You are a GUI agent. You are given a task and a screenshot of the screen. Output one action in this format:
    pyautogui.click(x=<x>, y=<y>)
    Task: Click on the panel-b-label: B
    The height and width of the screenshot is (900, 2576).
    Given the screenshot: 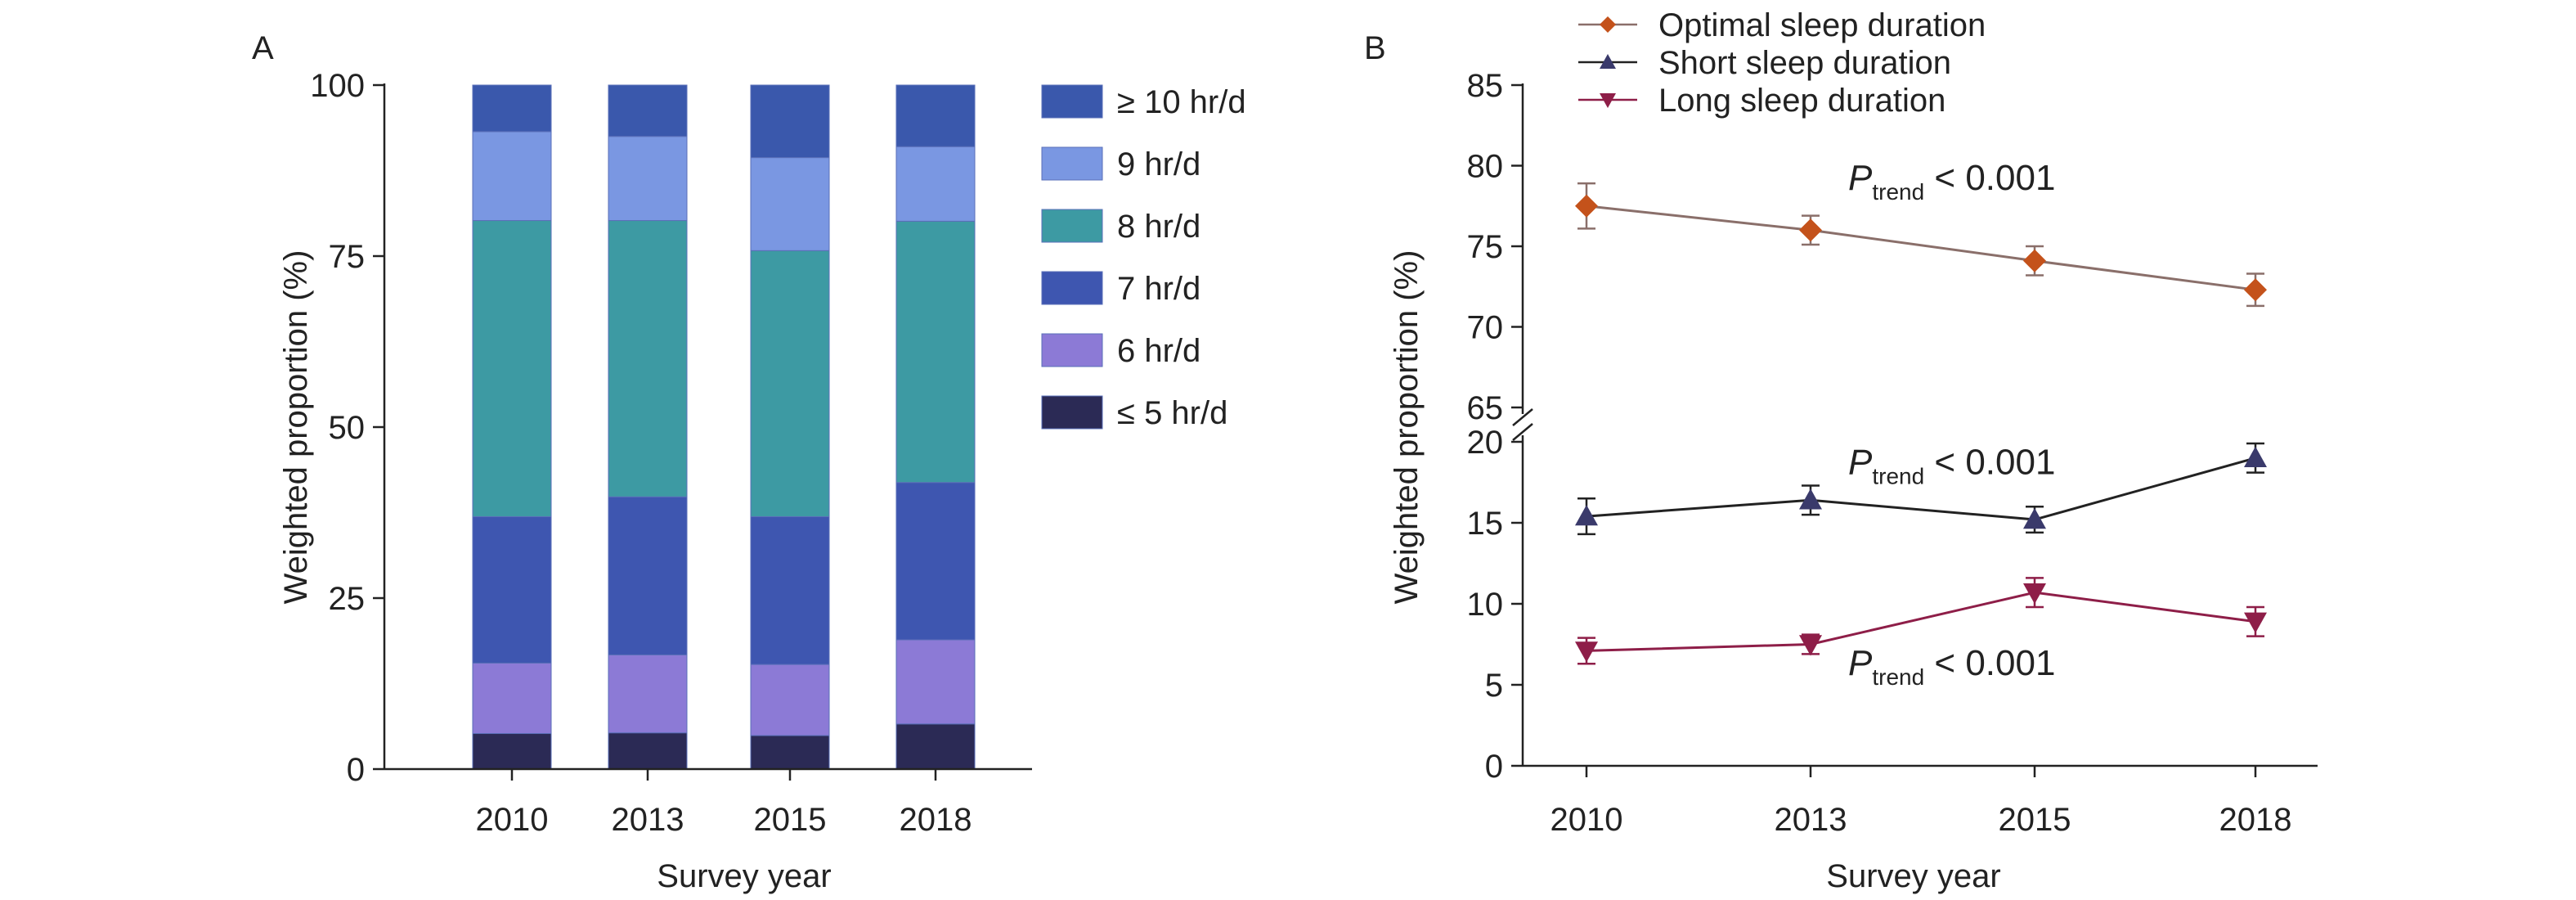 What is the action you would take?
    pyautogui.click(x=1375, y=48)
    